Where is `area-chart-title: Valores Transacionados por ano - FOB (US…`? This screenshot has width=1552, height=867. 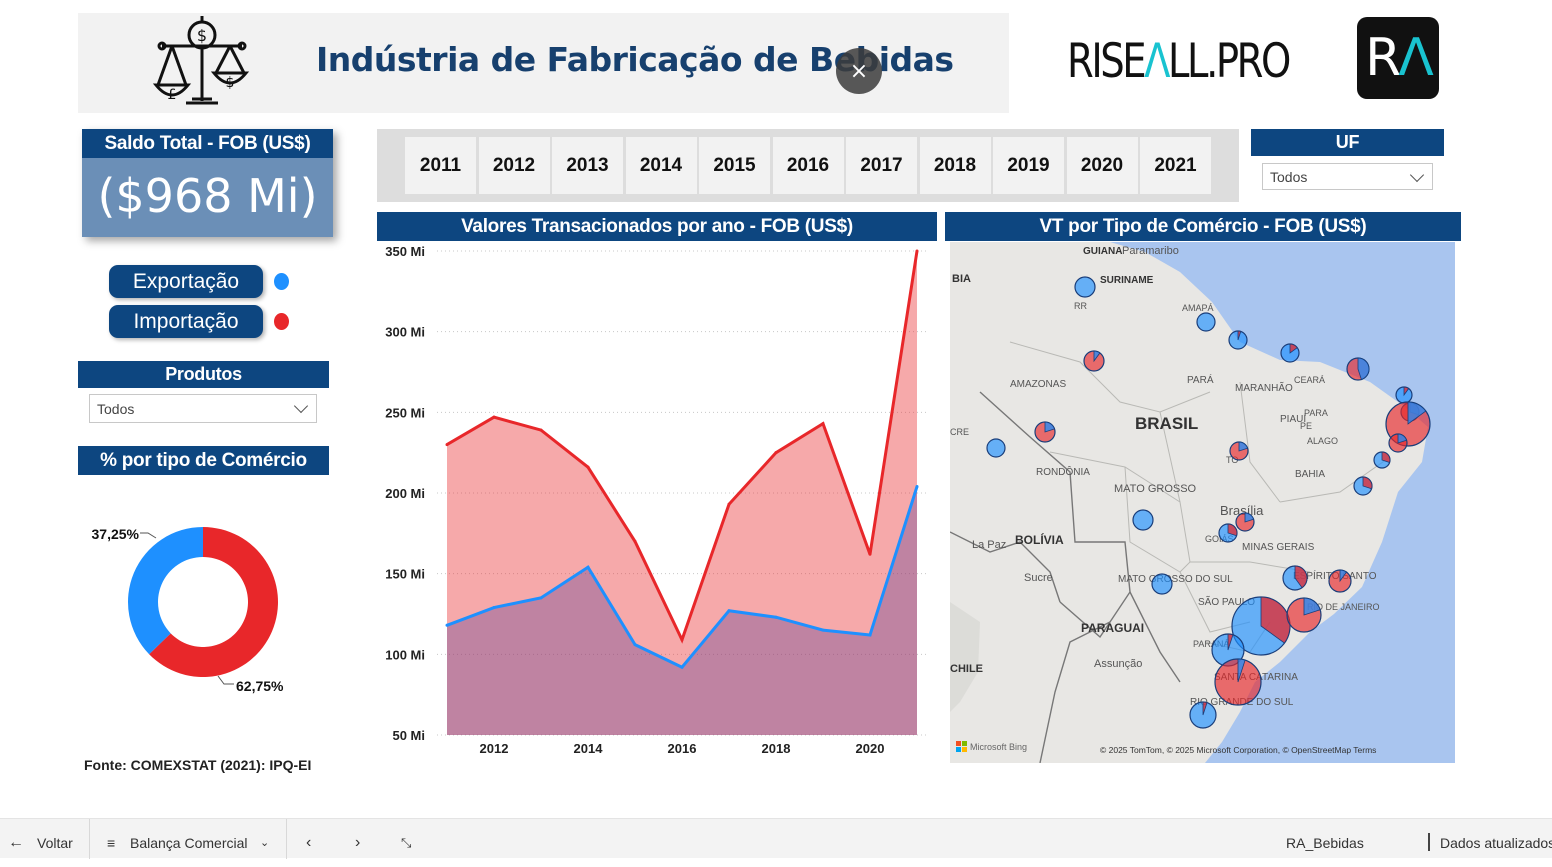 area-chart-title: Valores Transacionados por ano - FOB (US… is located at coordinates (657, 226).